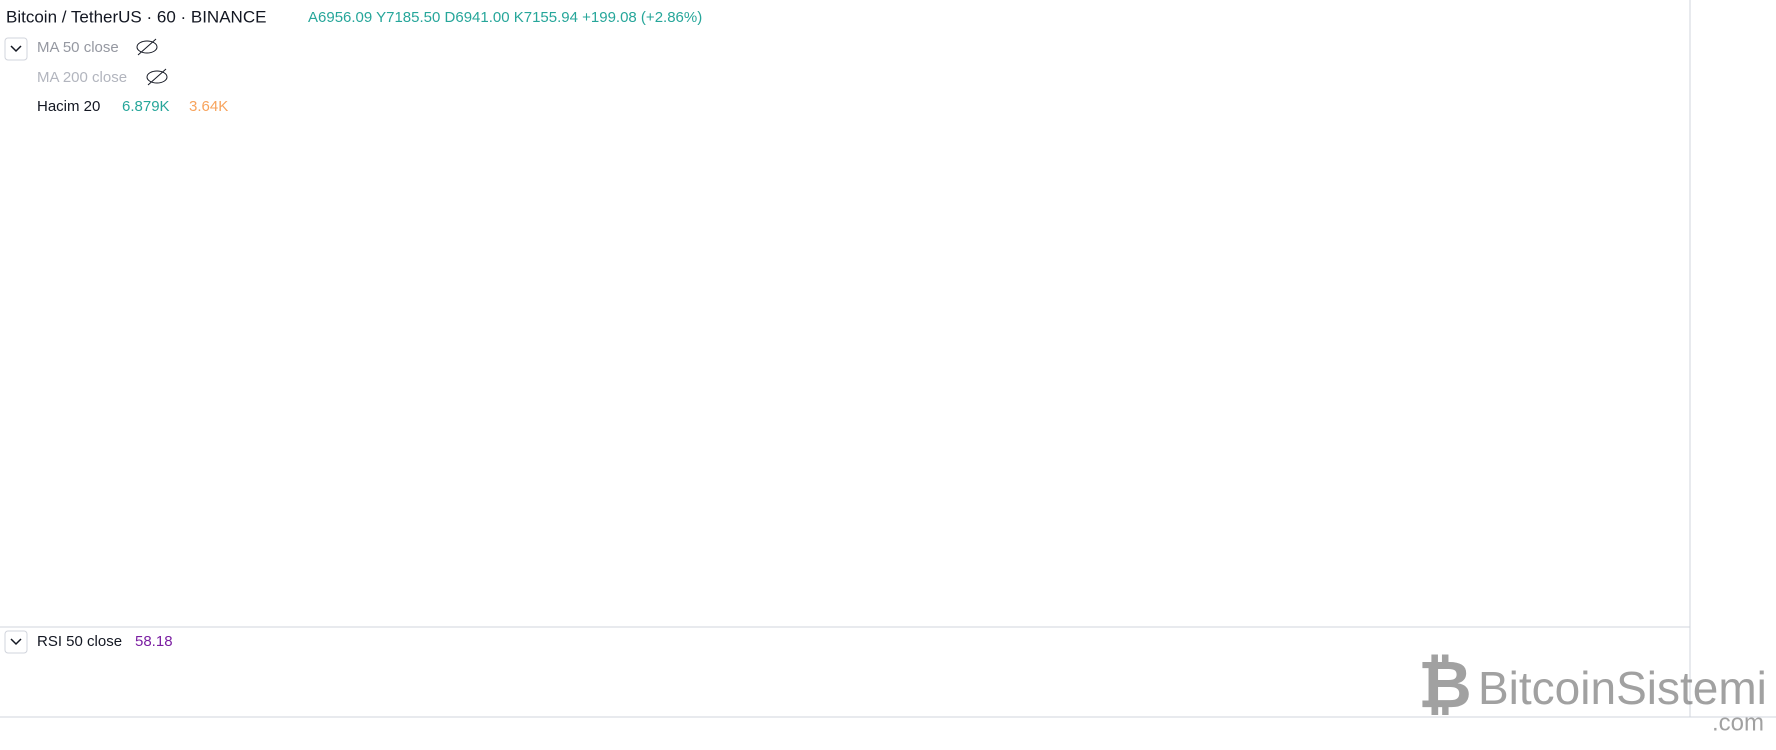  Describe the element at coordinates (79, 641) in the screenshot. I see `rsi-label: RSI 50 close` at that location.